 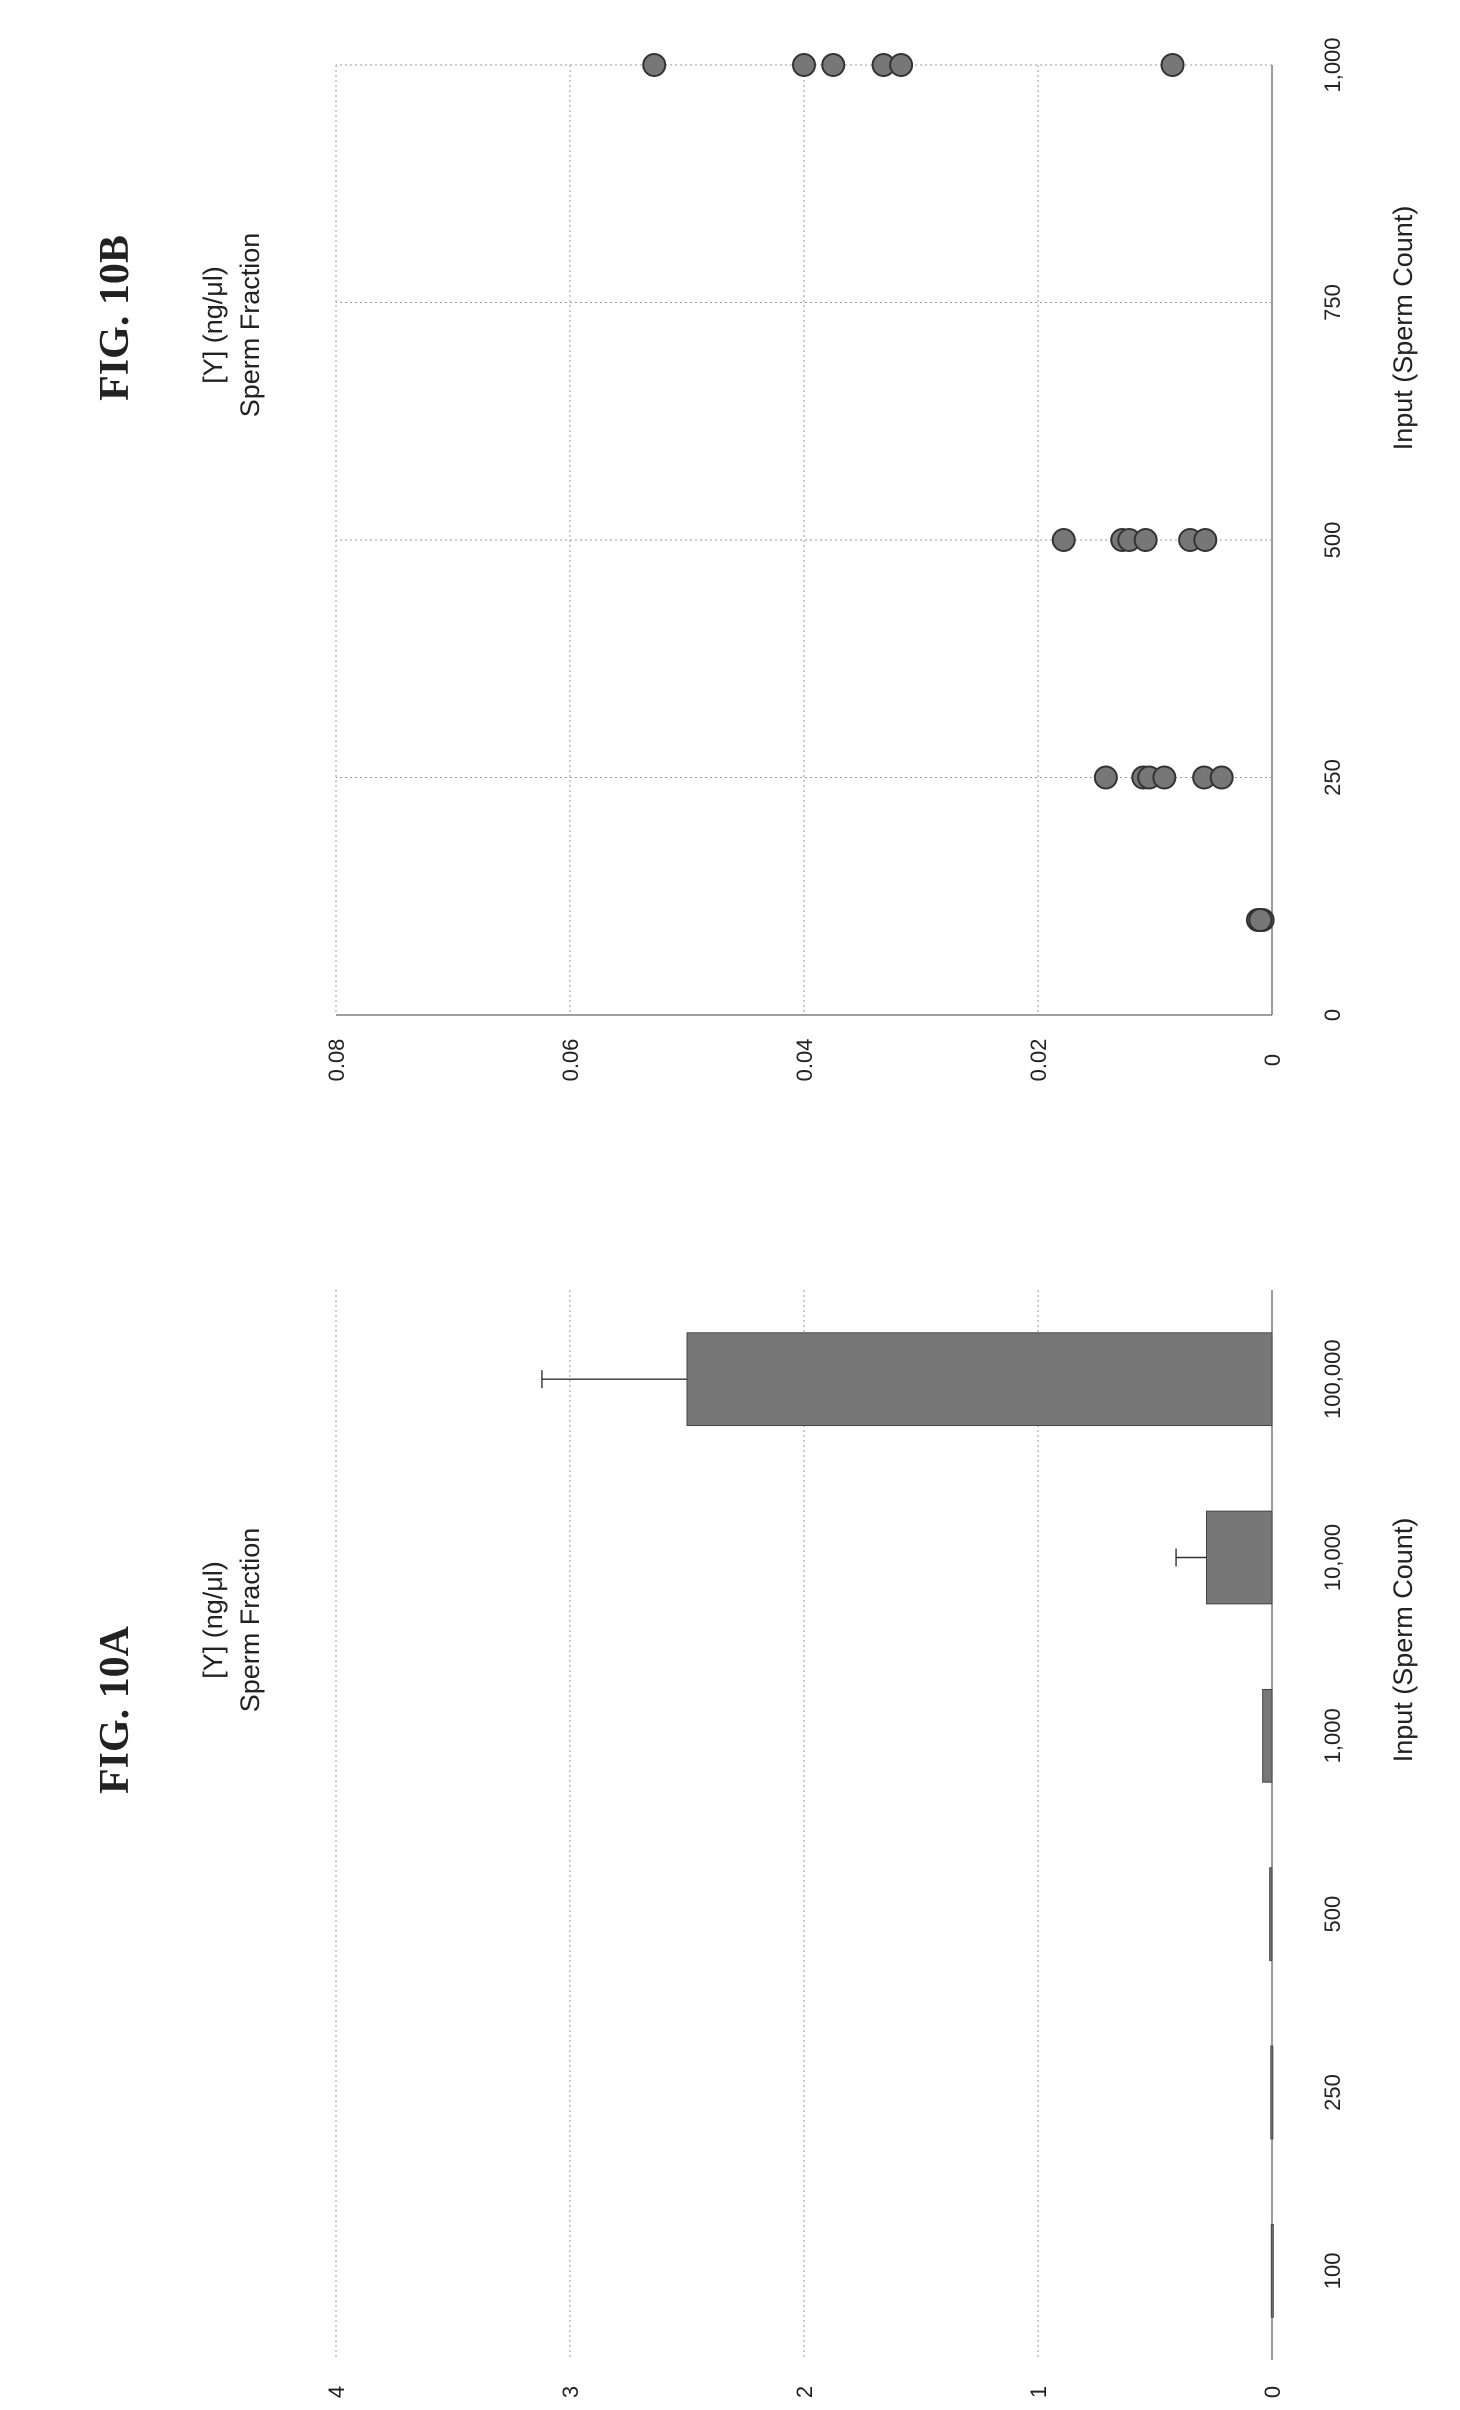 What do you see at coordinates (1332, 1015) in the screenshot?
I see `chart-10b-x-tick-label: 0` at bounding box center [1332, 1015].